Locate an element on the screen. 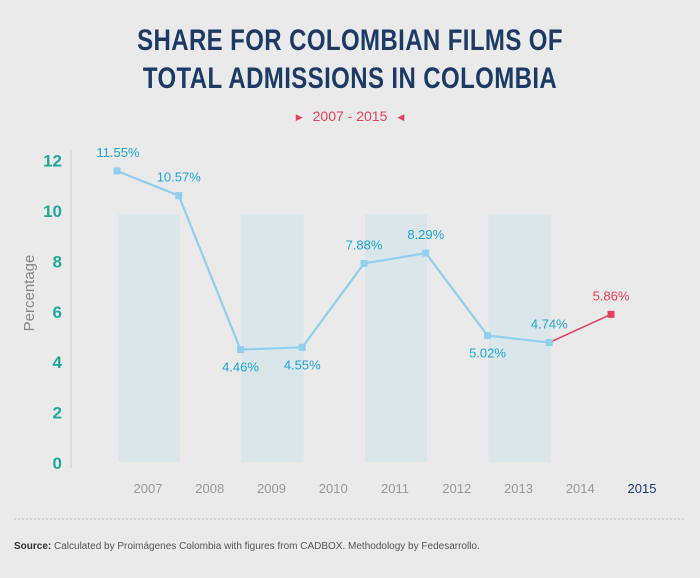  y-tick-label: 10 is located at coordinates (52, 211).